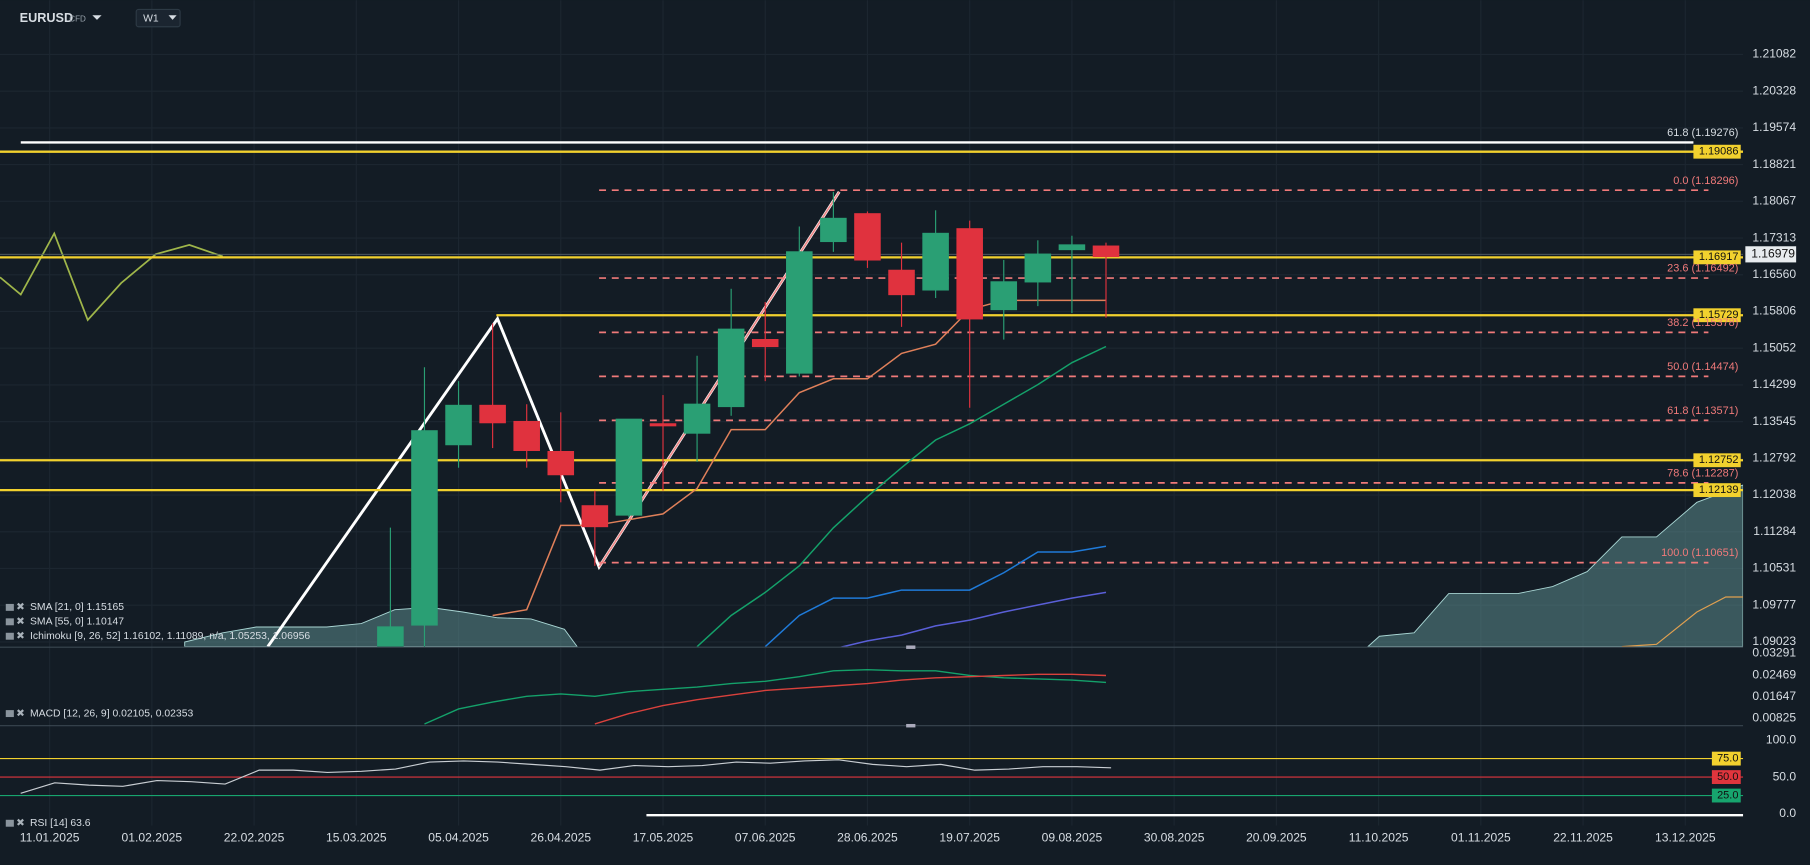  What do you see at coordinates (1774, 384) in the screenshot?
I see `y-tick-label: 1.14299` at bounding box center [1774, 384].